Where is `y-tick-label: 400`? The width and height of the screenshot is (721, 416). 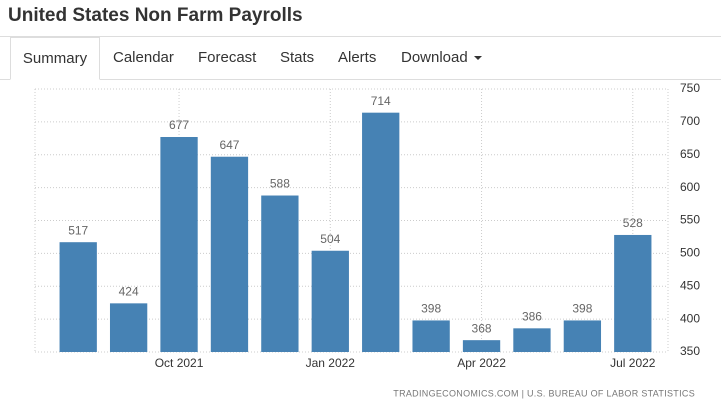 y-tick-label: 400 is located at coordinates (690, 318).